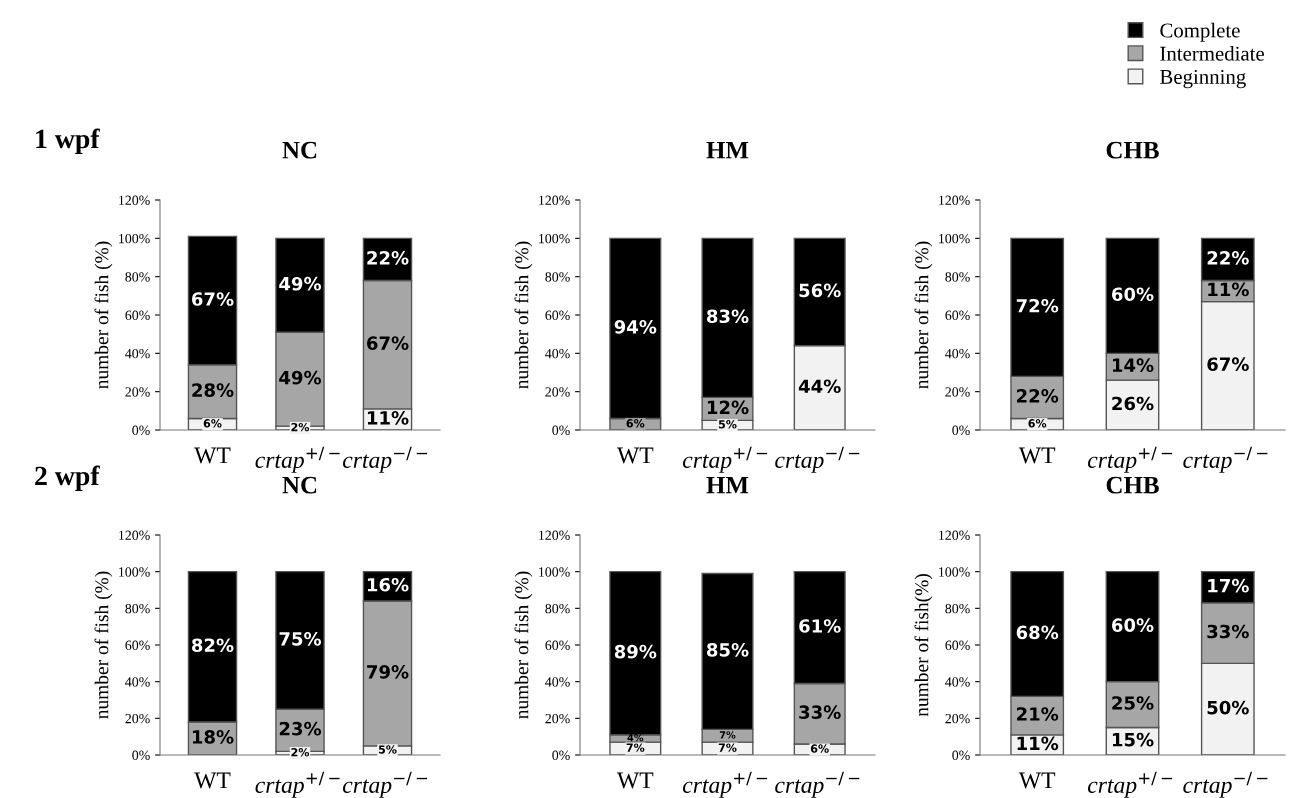 This screenshot has width=1303, height=798. Describe the element at coordinates (67, 478) in the screenshot. I see `text: 2 wpf` at that location.